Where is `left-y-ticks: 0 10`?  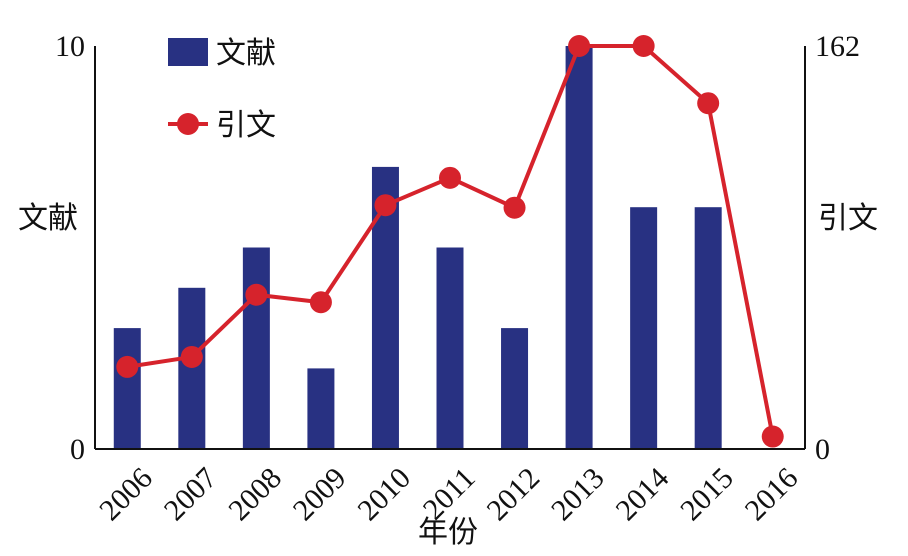
left-y-ticks: 0 10 is located at coordinates (70, 248).